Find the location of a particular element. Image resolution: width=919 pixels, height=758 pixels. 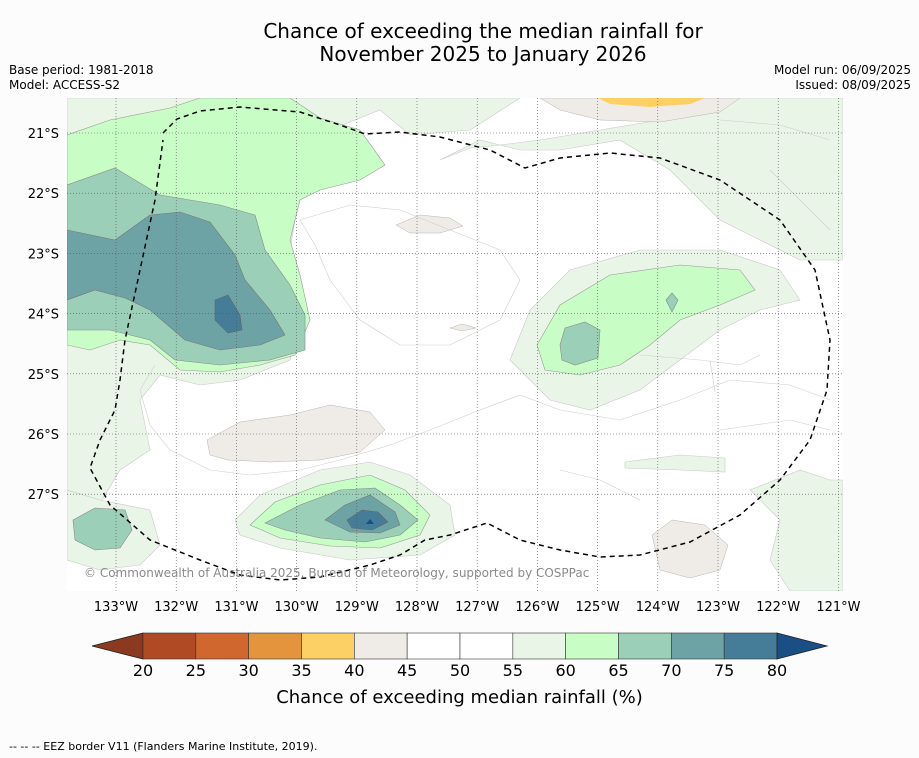

contour-75-80-west is located at coordinates (228, 314).